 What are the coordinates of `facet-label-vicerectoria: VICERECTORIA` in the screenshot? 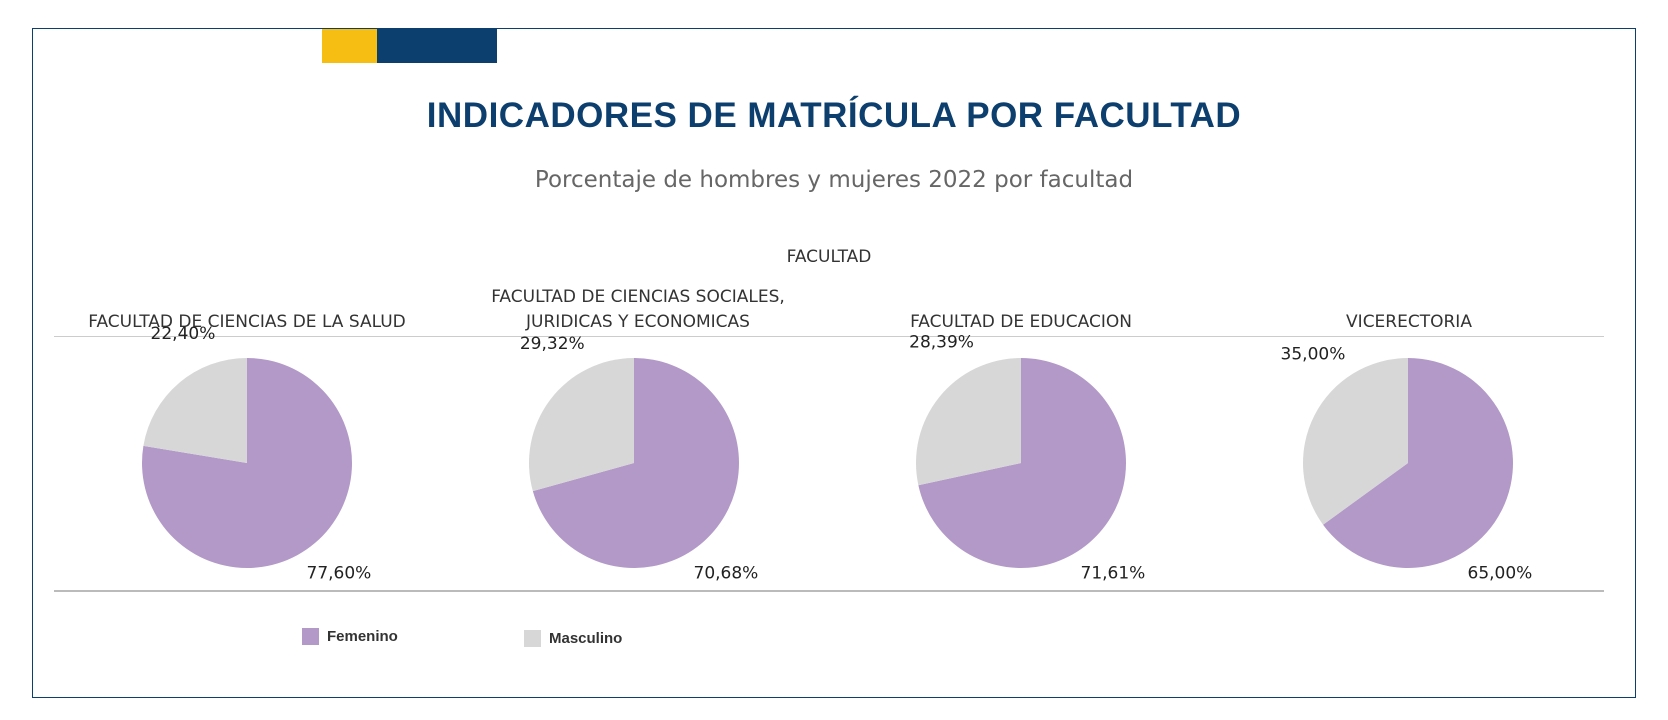 It's located at (1409, 322).